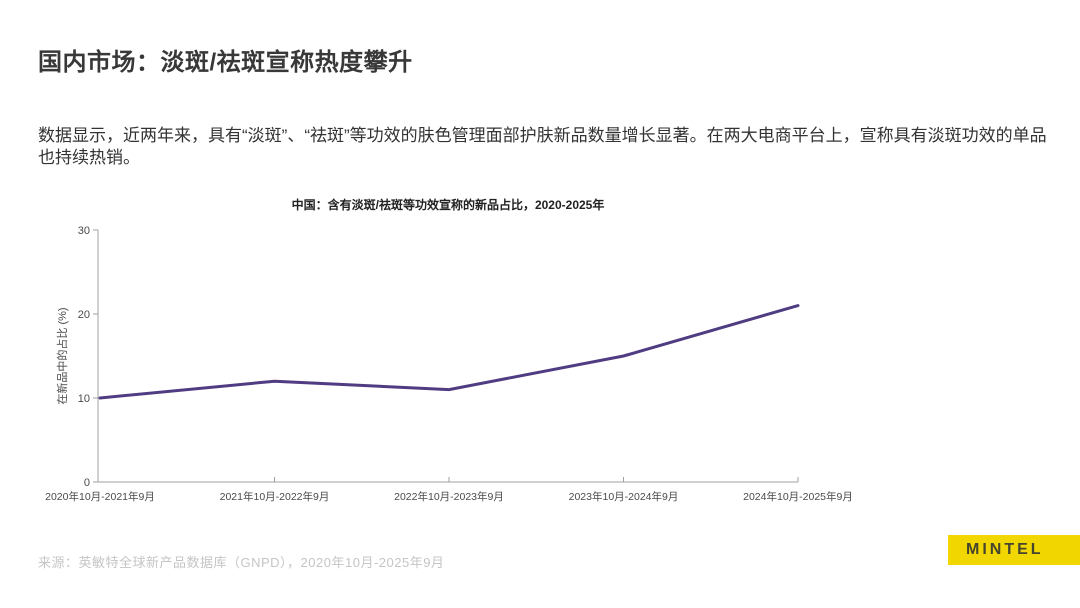 The height and width of the screenshot is (608, 1080). Describe the element at coordinates (84, 399) in the screenshot. I see `y-tick-label: 10` at that location.